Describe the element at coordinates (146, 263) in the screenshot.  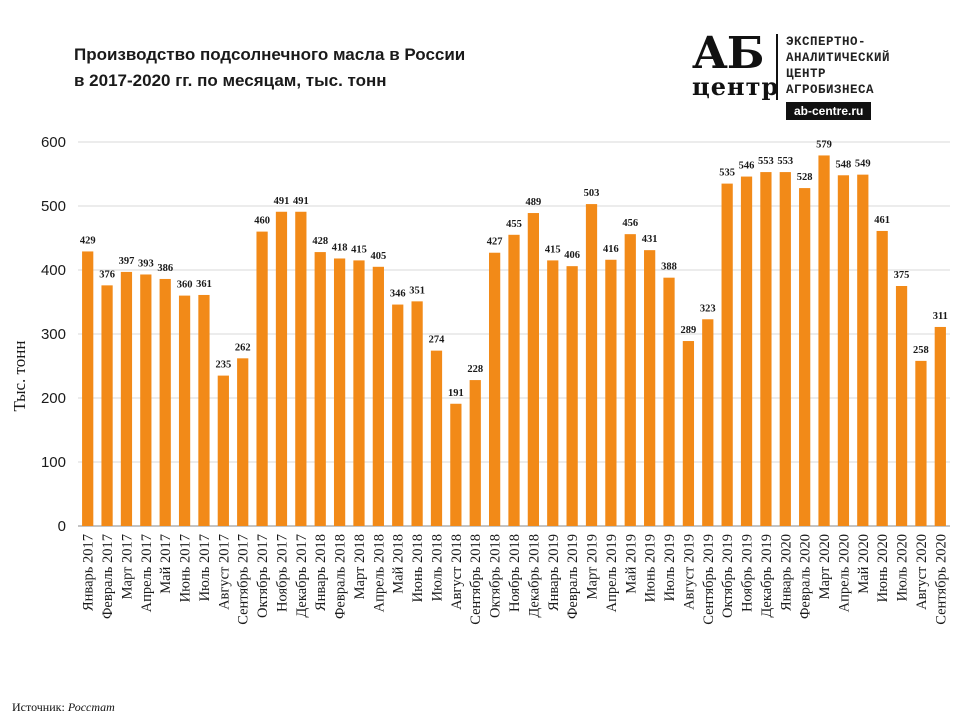
I see `data-label: 393` at that location.